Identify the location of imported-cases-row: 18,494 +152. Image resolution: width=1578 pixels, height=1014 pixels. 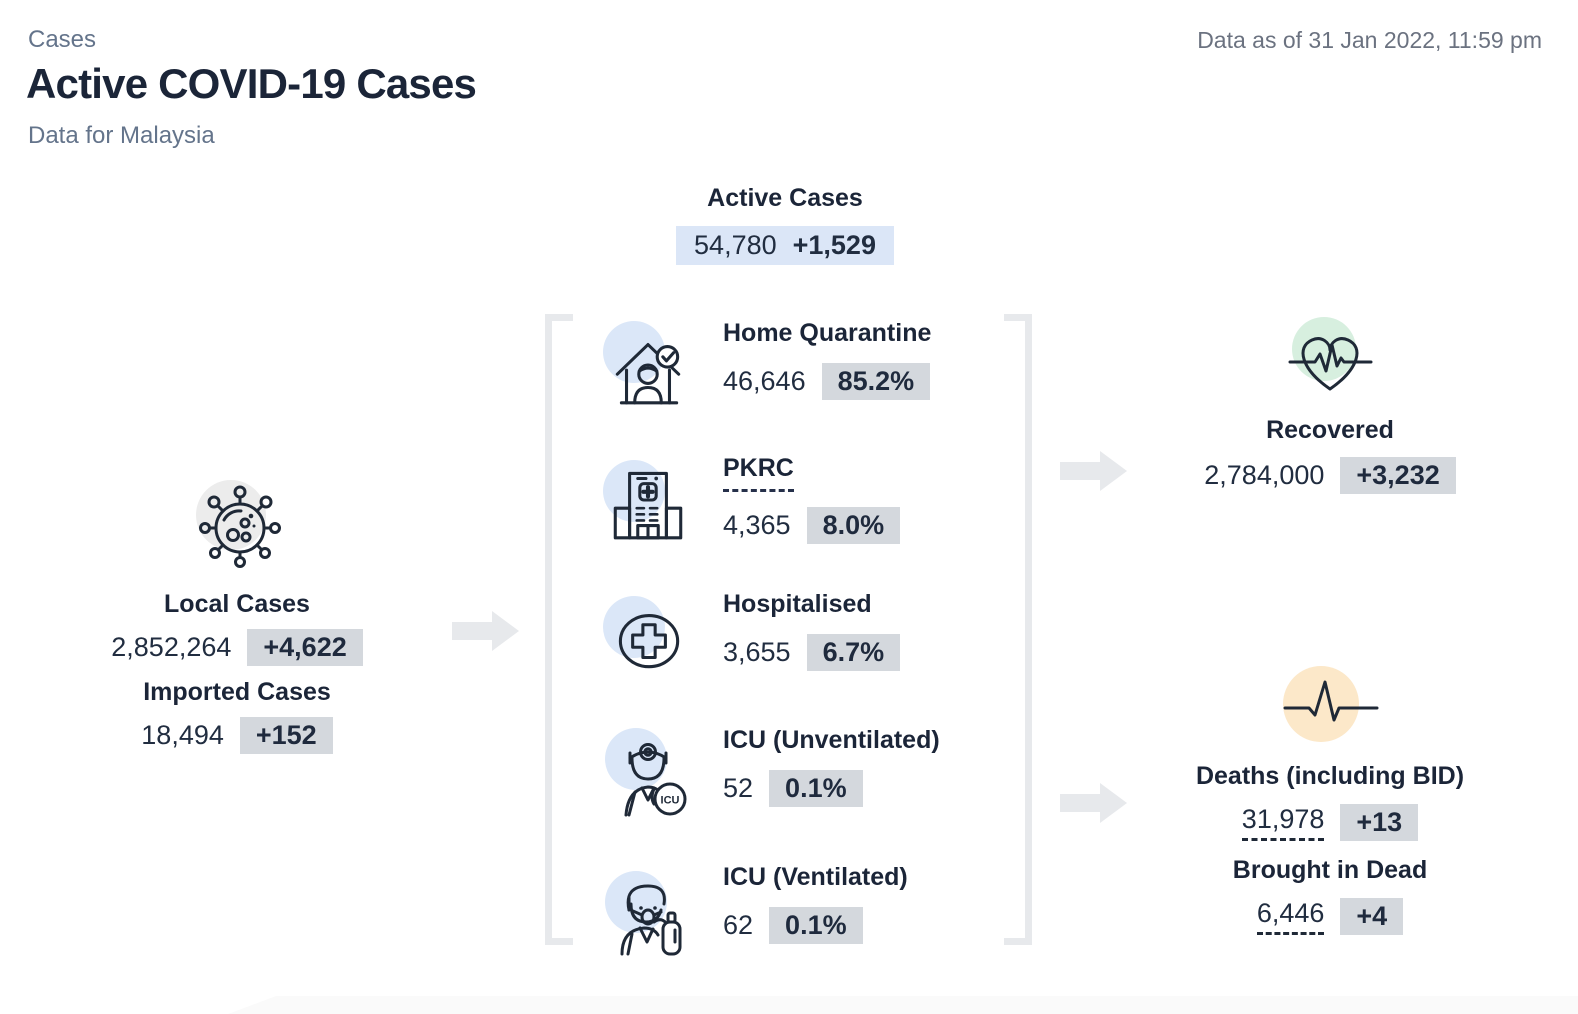
(237, 735).